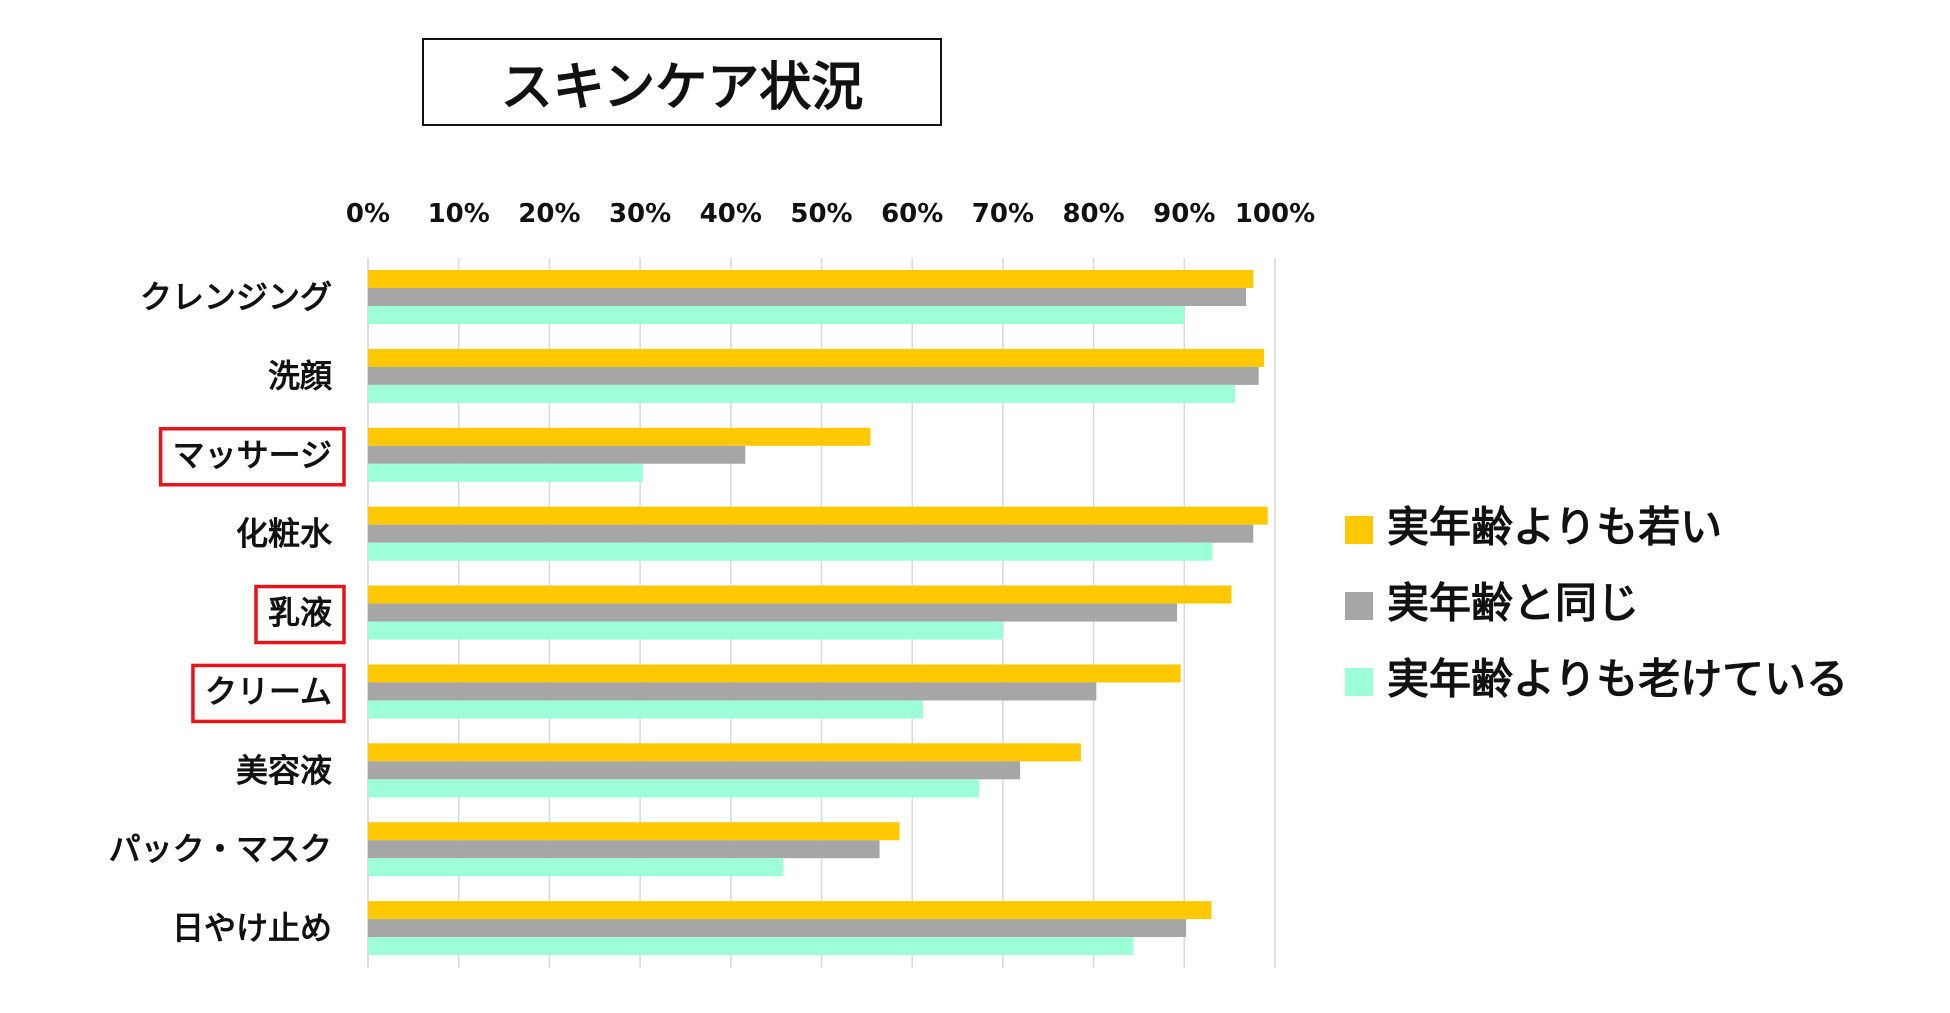 The image size is (1950, 1013). Describe the element at coordinates (252, 928) in the screenshot. I see `category-label: 日やけ止め` at that location.